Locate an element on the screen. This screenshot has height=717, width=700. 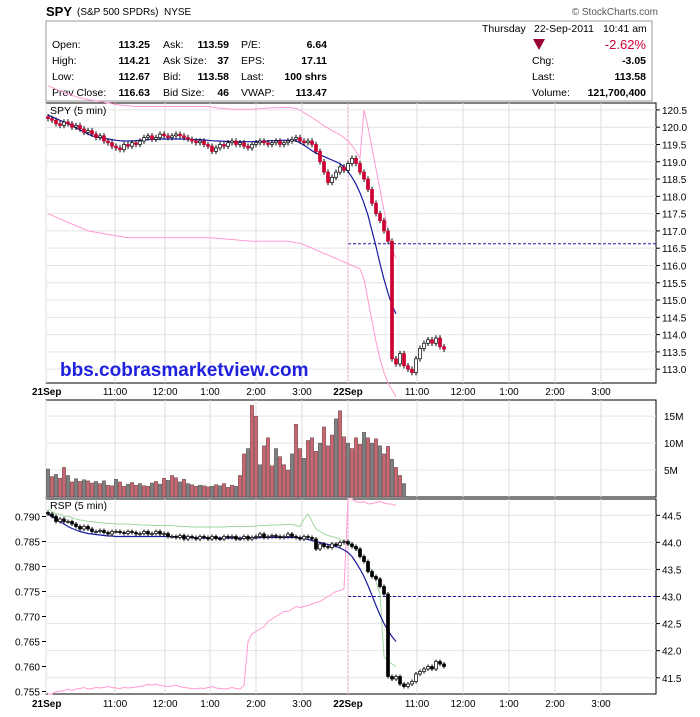
quote-value: 112.67 is located at coordinates (134, 77).